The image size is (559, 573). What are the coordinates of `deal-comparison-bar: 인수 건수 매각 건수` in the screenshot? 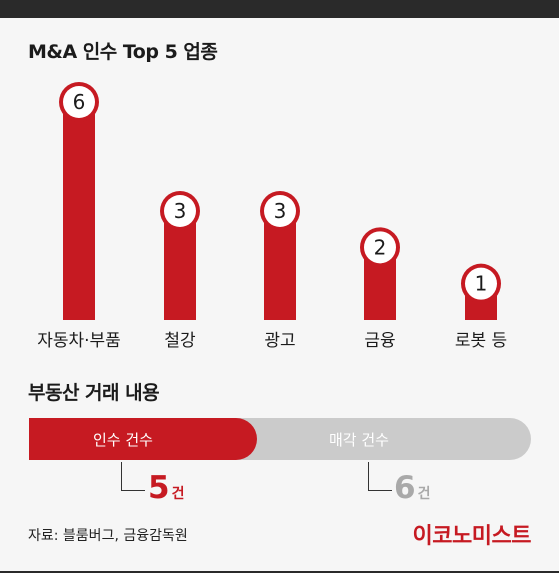 It's located at (280, 439).